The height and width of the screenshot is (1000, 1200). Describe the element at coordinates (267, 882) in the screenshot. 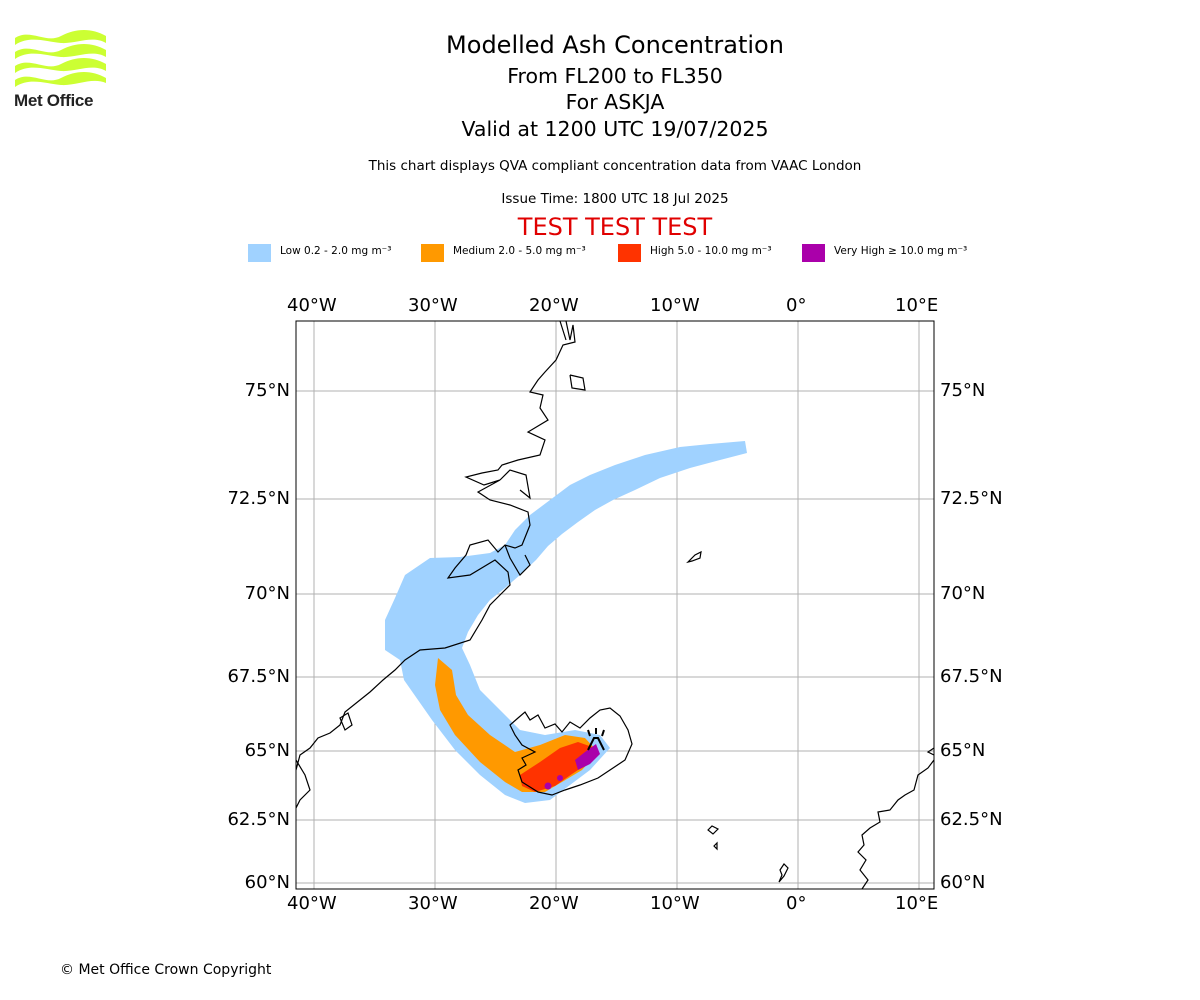

I see `lat-tick-left: 60°N` at that location.